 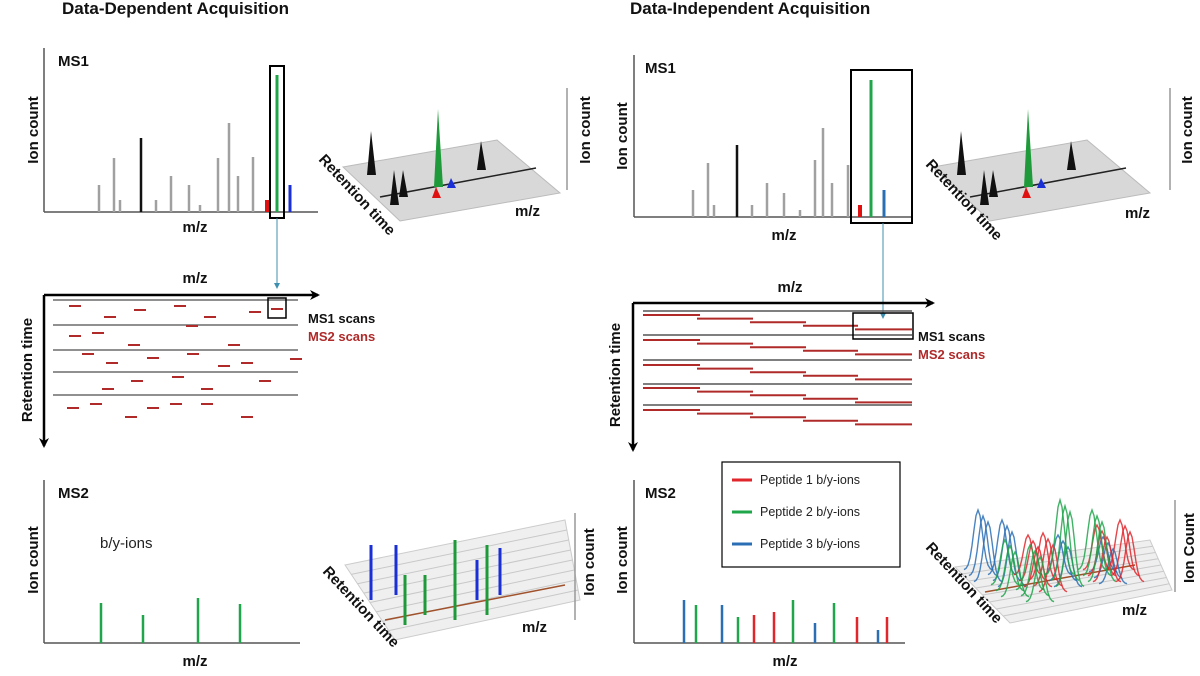 I want to click on dia-title: Data-Independent Acquisition, so click(x=750, y=9).